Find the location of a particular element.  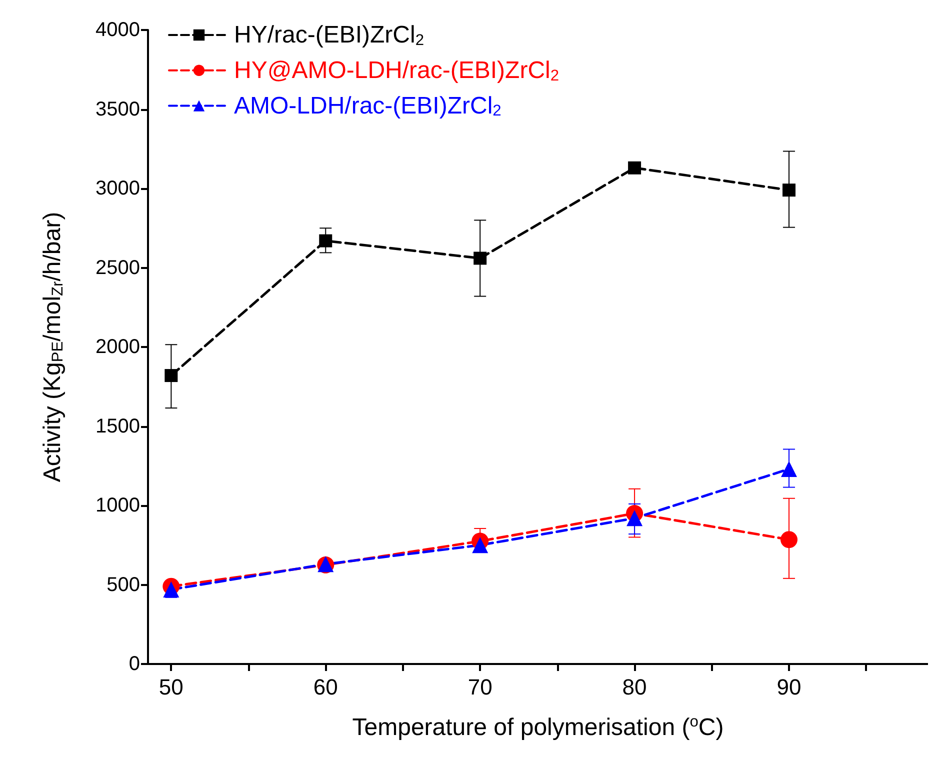

legend-label: HY@AMO-LDH/rac-(EBI)ZrCl2 is located at coordinates (397, 70).